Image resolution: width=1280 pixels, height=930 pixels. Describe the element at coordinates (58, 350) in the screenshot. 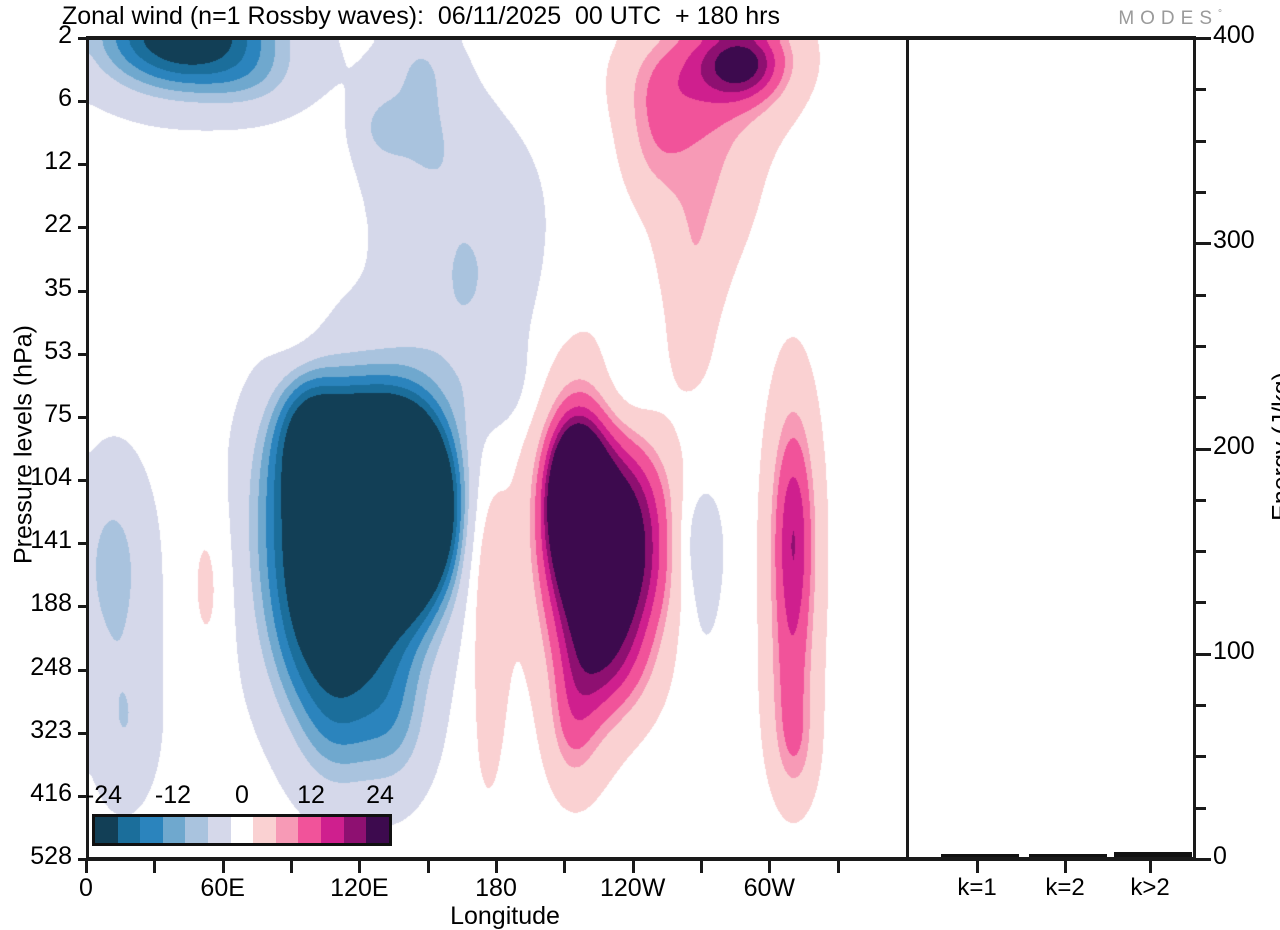

I see `y-axis-tick-label: 53` at that location.